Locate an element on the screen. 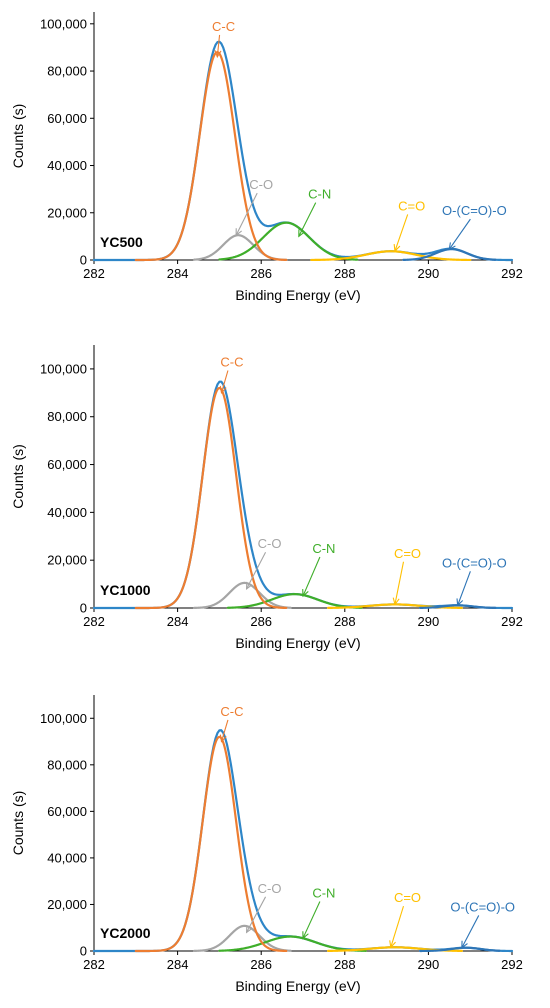  component-line-o-c-o-o is located at coordinates (459, 949).